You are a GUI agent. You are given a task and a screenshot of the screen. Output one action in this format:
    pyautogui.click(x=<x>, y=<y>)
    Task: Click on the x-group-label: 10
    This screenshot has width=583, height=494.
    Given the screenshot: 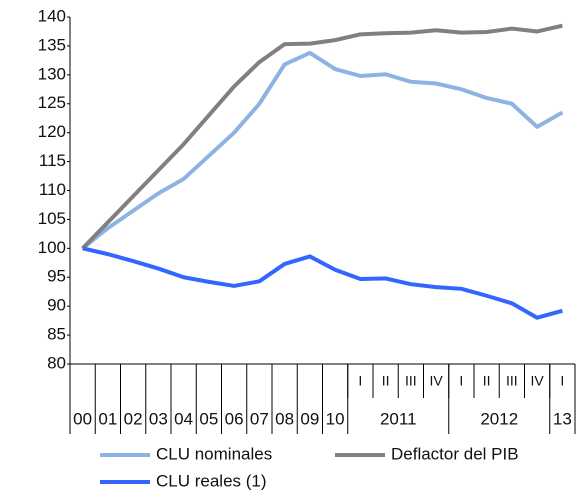 What is the action you would take?
    pyautogui.click(x=335, y=418)
    